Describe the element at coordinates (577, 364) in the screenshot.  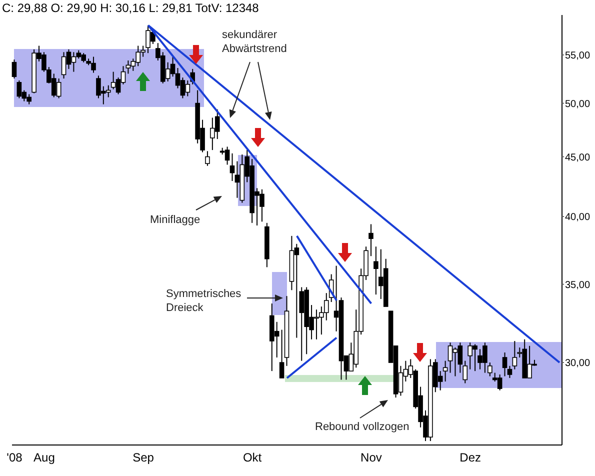
I see `y-tick-label: 30,00` at that location.